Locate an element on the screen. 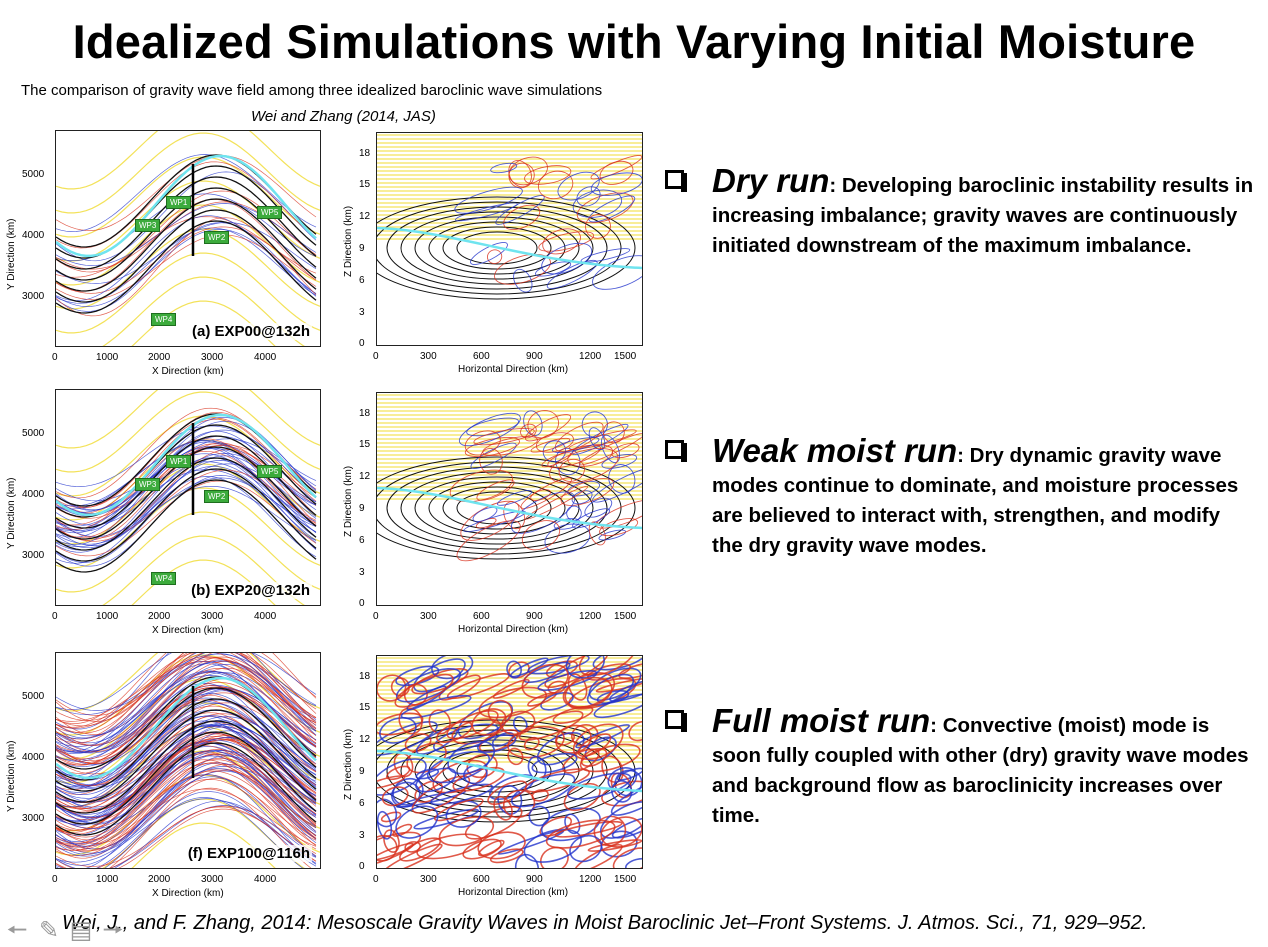 This screenshot has width=1268, height=947. x-tick-label: 0 is located at coordinates (376, 356).